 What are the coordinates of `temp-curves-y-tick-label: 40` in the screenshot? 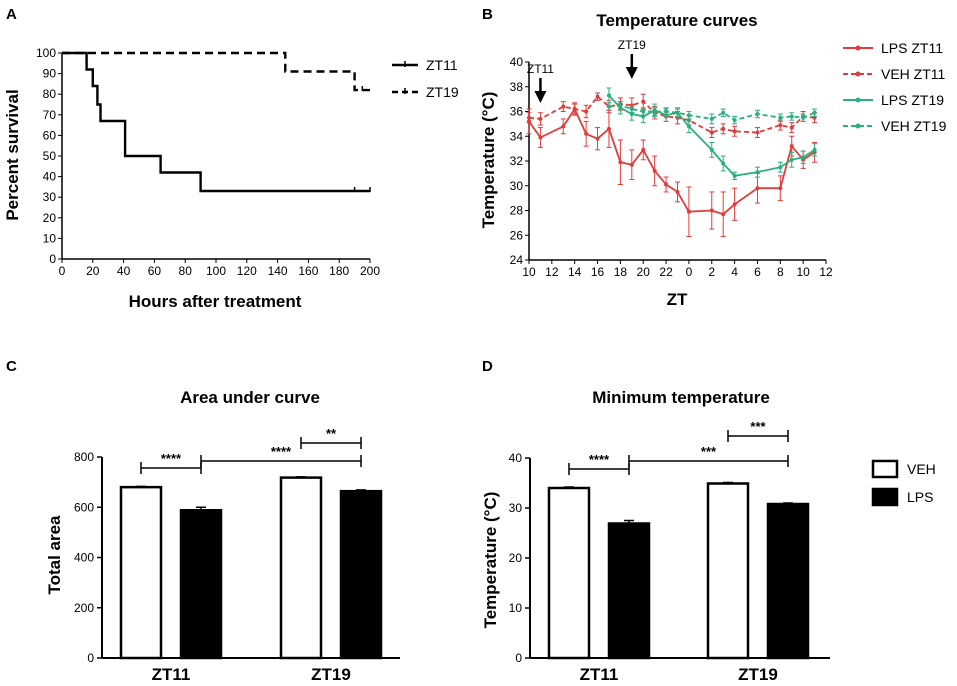 It's located at (517, 62).